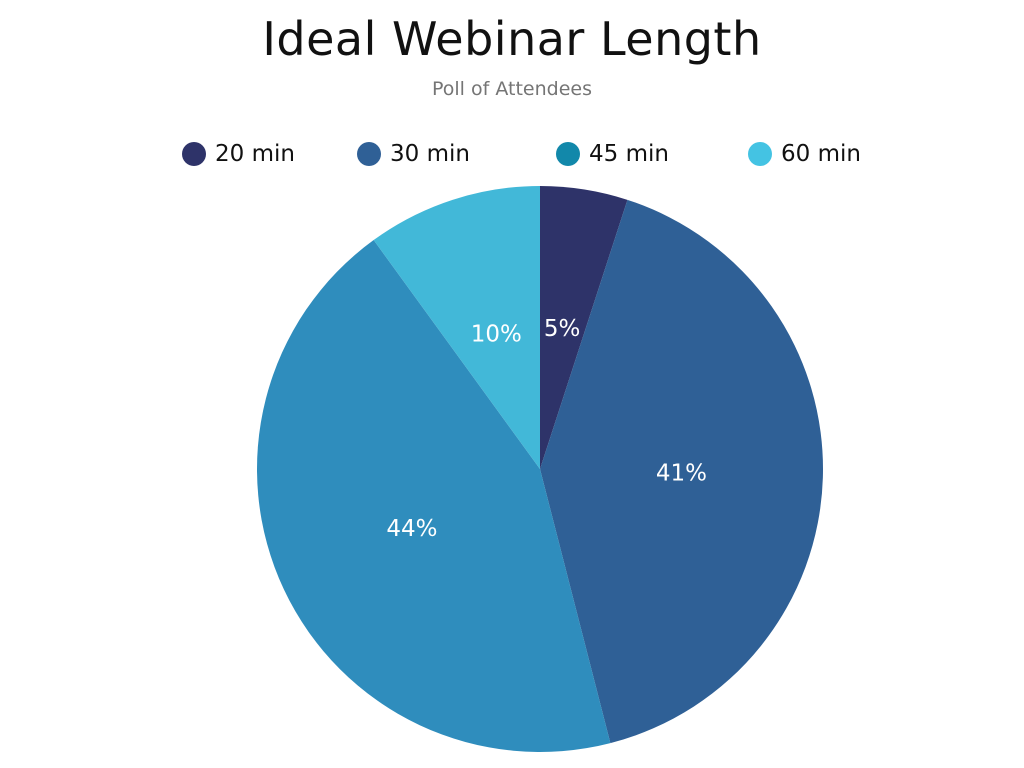 Image resolution: width=1024 pixels, height=768 pixels. What do you see at coordinates (512, 89) in the screenshot?
I see `chart-subtitle: Poll of Attendees` at bounding box center [512, 89].